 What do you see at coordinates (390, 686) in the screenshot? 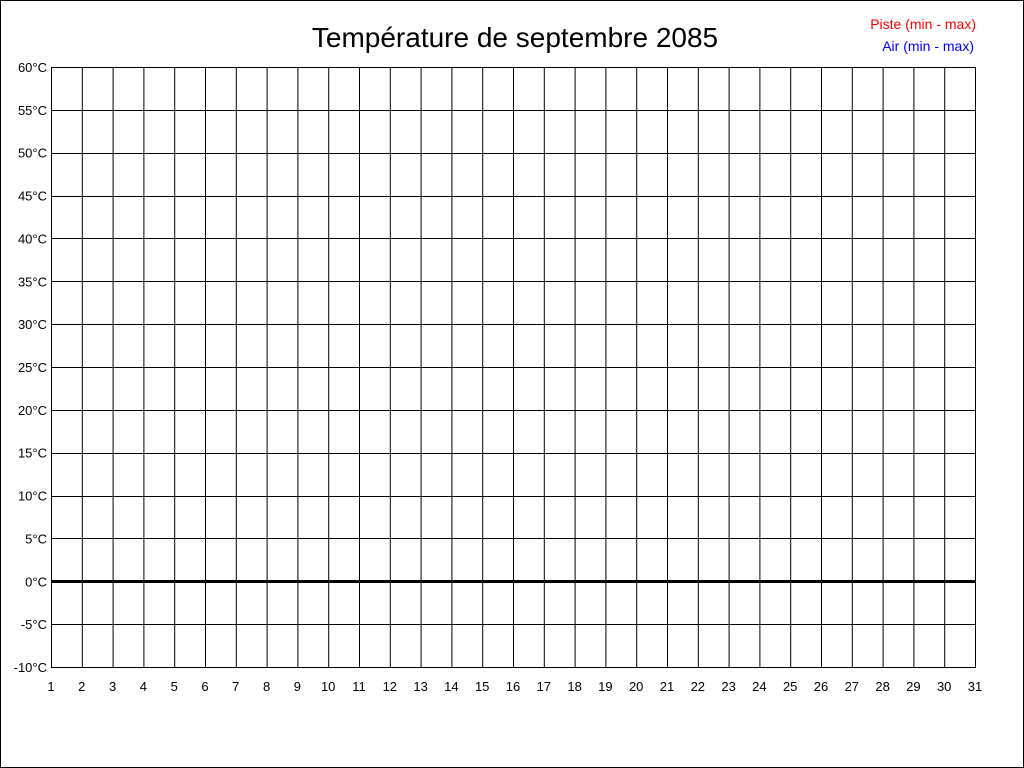
I see `x-tick-label: 12` at bounding box center [390, 686].